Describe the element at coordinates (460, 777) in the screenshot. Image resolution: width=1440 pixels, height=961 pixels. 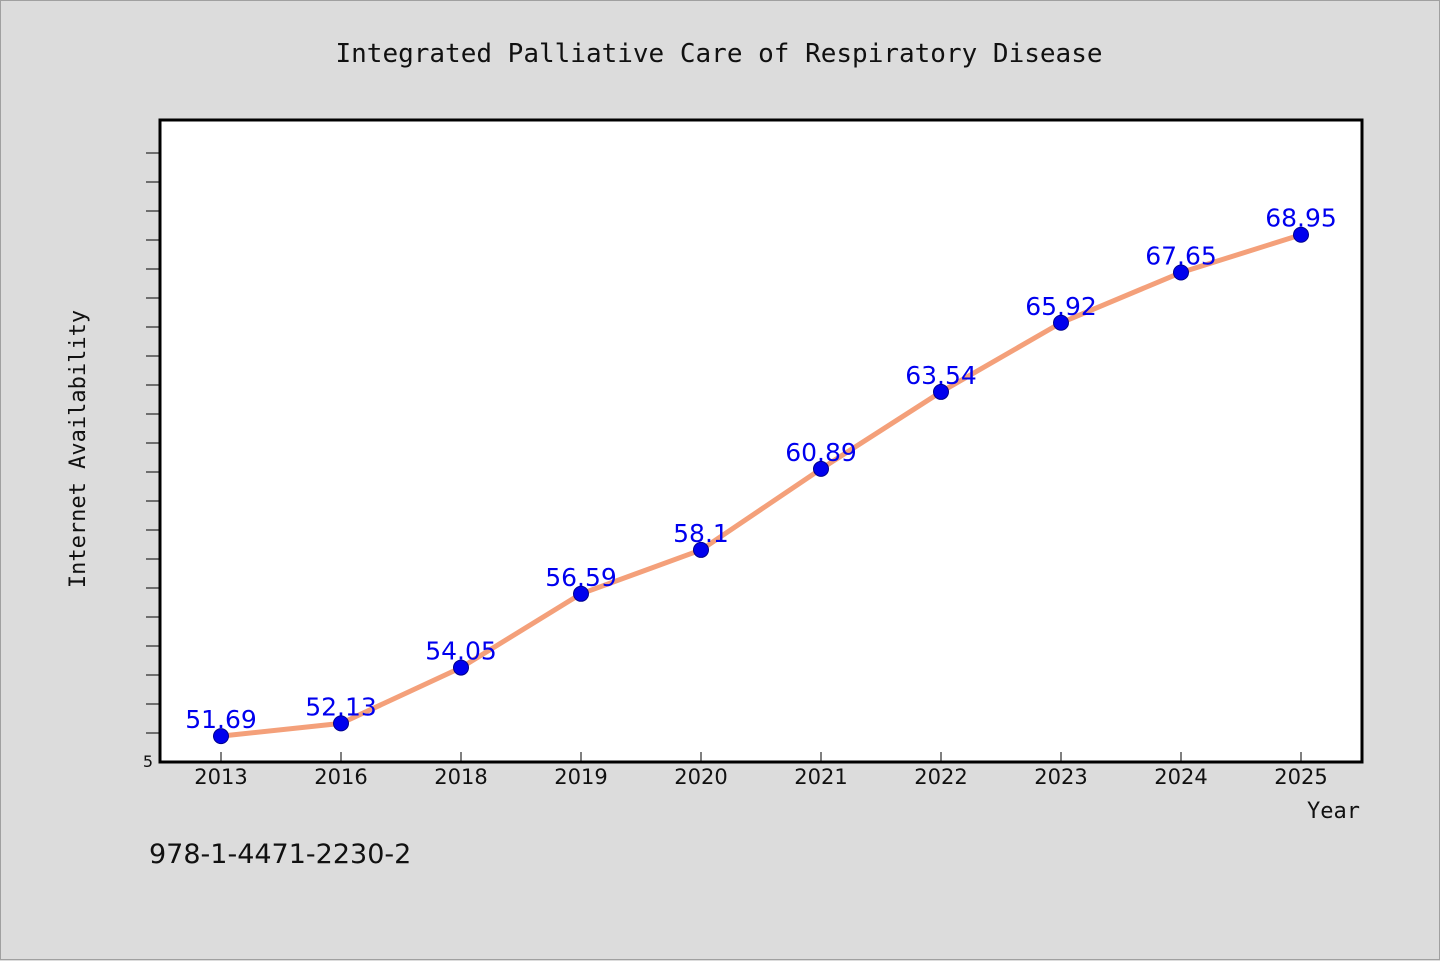
I see `x-tick-label-2018: 2018` at that location.